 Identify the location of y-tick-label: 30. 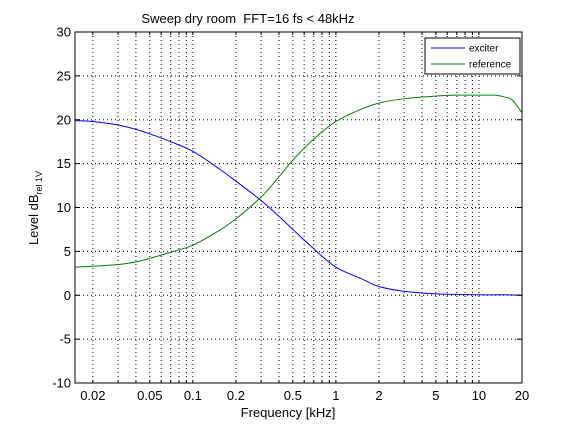
(64, 32).